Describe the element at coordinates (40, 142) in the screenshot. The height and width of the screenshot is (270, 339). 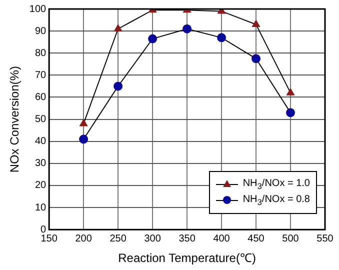
I see `y-tick-label: 40` at that location.